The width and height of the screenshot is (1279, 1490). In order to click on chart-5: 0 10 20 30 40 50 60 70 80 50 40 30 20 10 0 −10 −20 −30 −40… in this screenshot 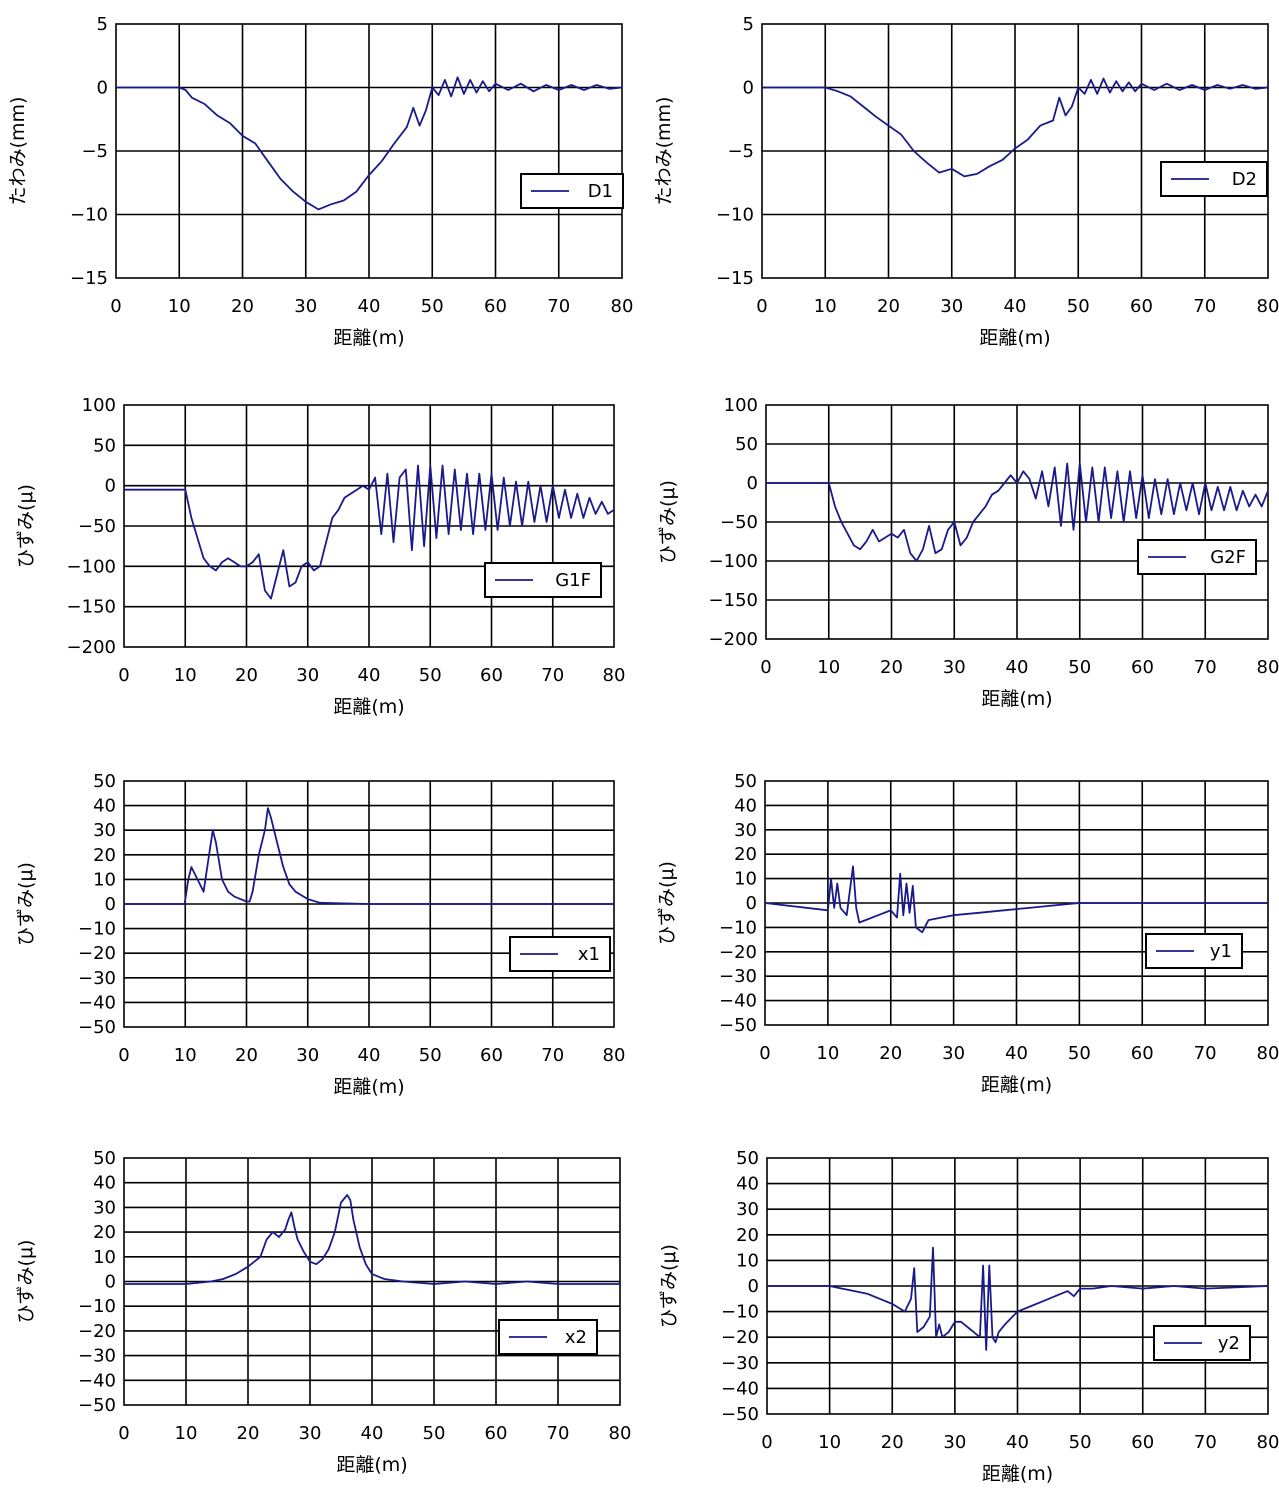, I will do `click(320, 934)`.